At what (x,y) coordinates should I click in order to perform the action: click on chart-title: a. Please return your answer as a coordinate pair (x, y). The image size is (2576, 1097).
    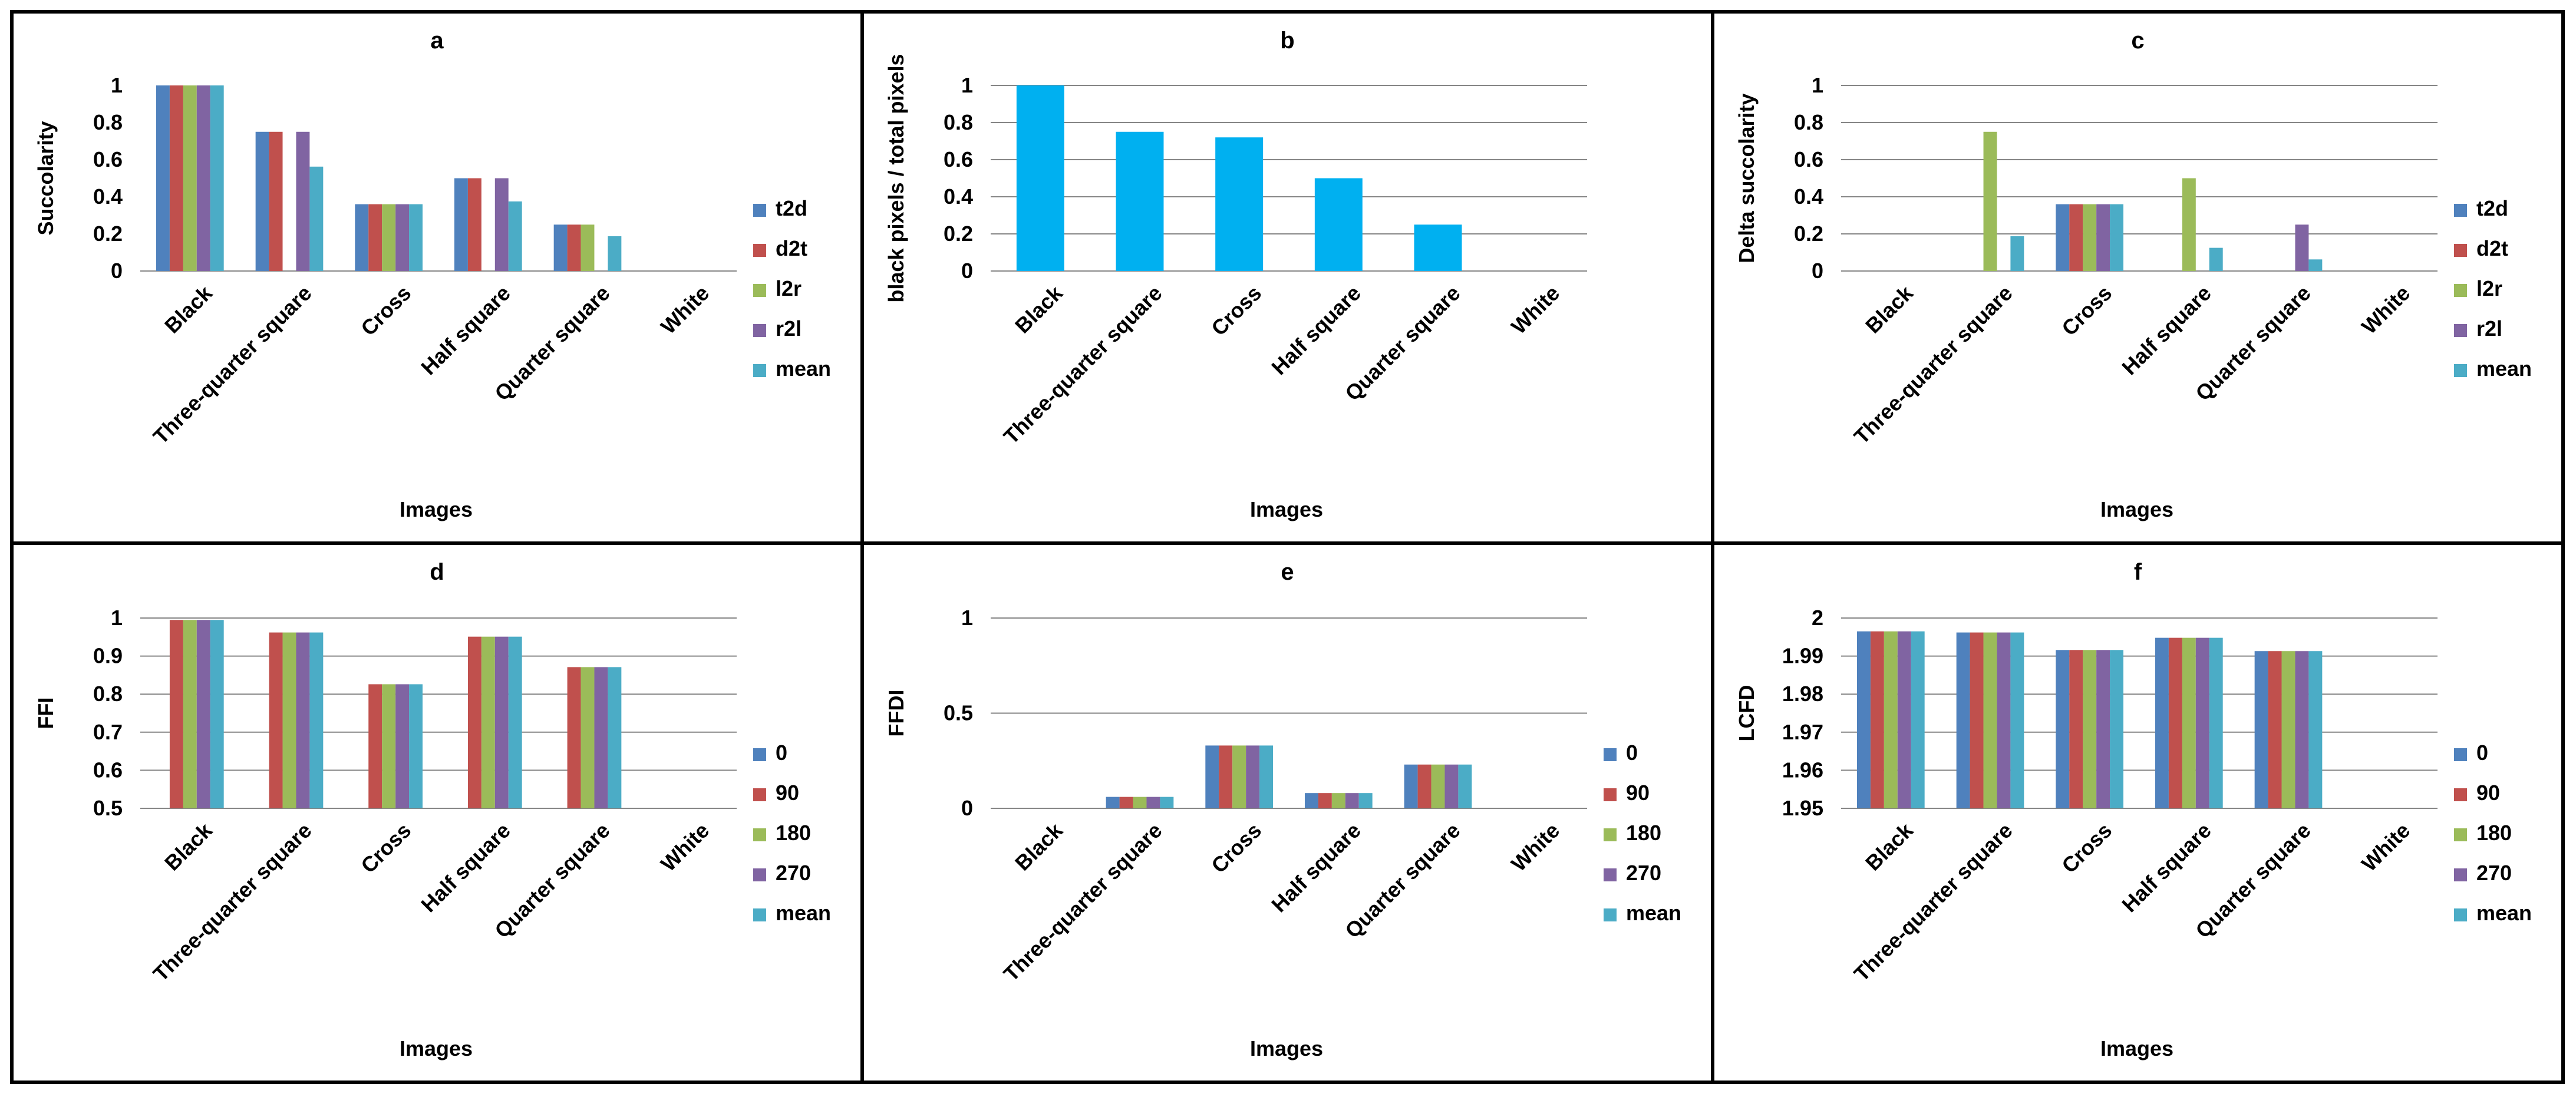
    Looking at the image, I should click on (437, 41).